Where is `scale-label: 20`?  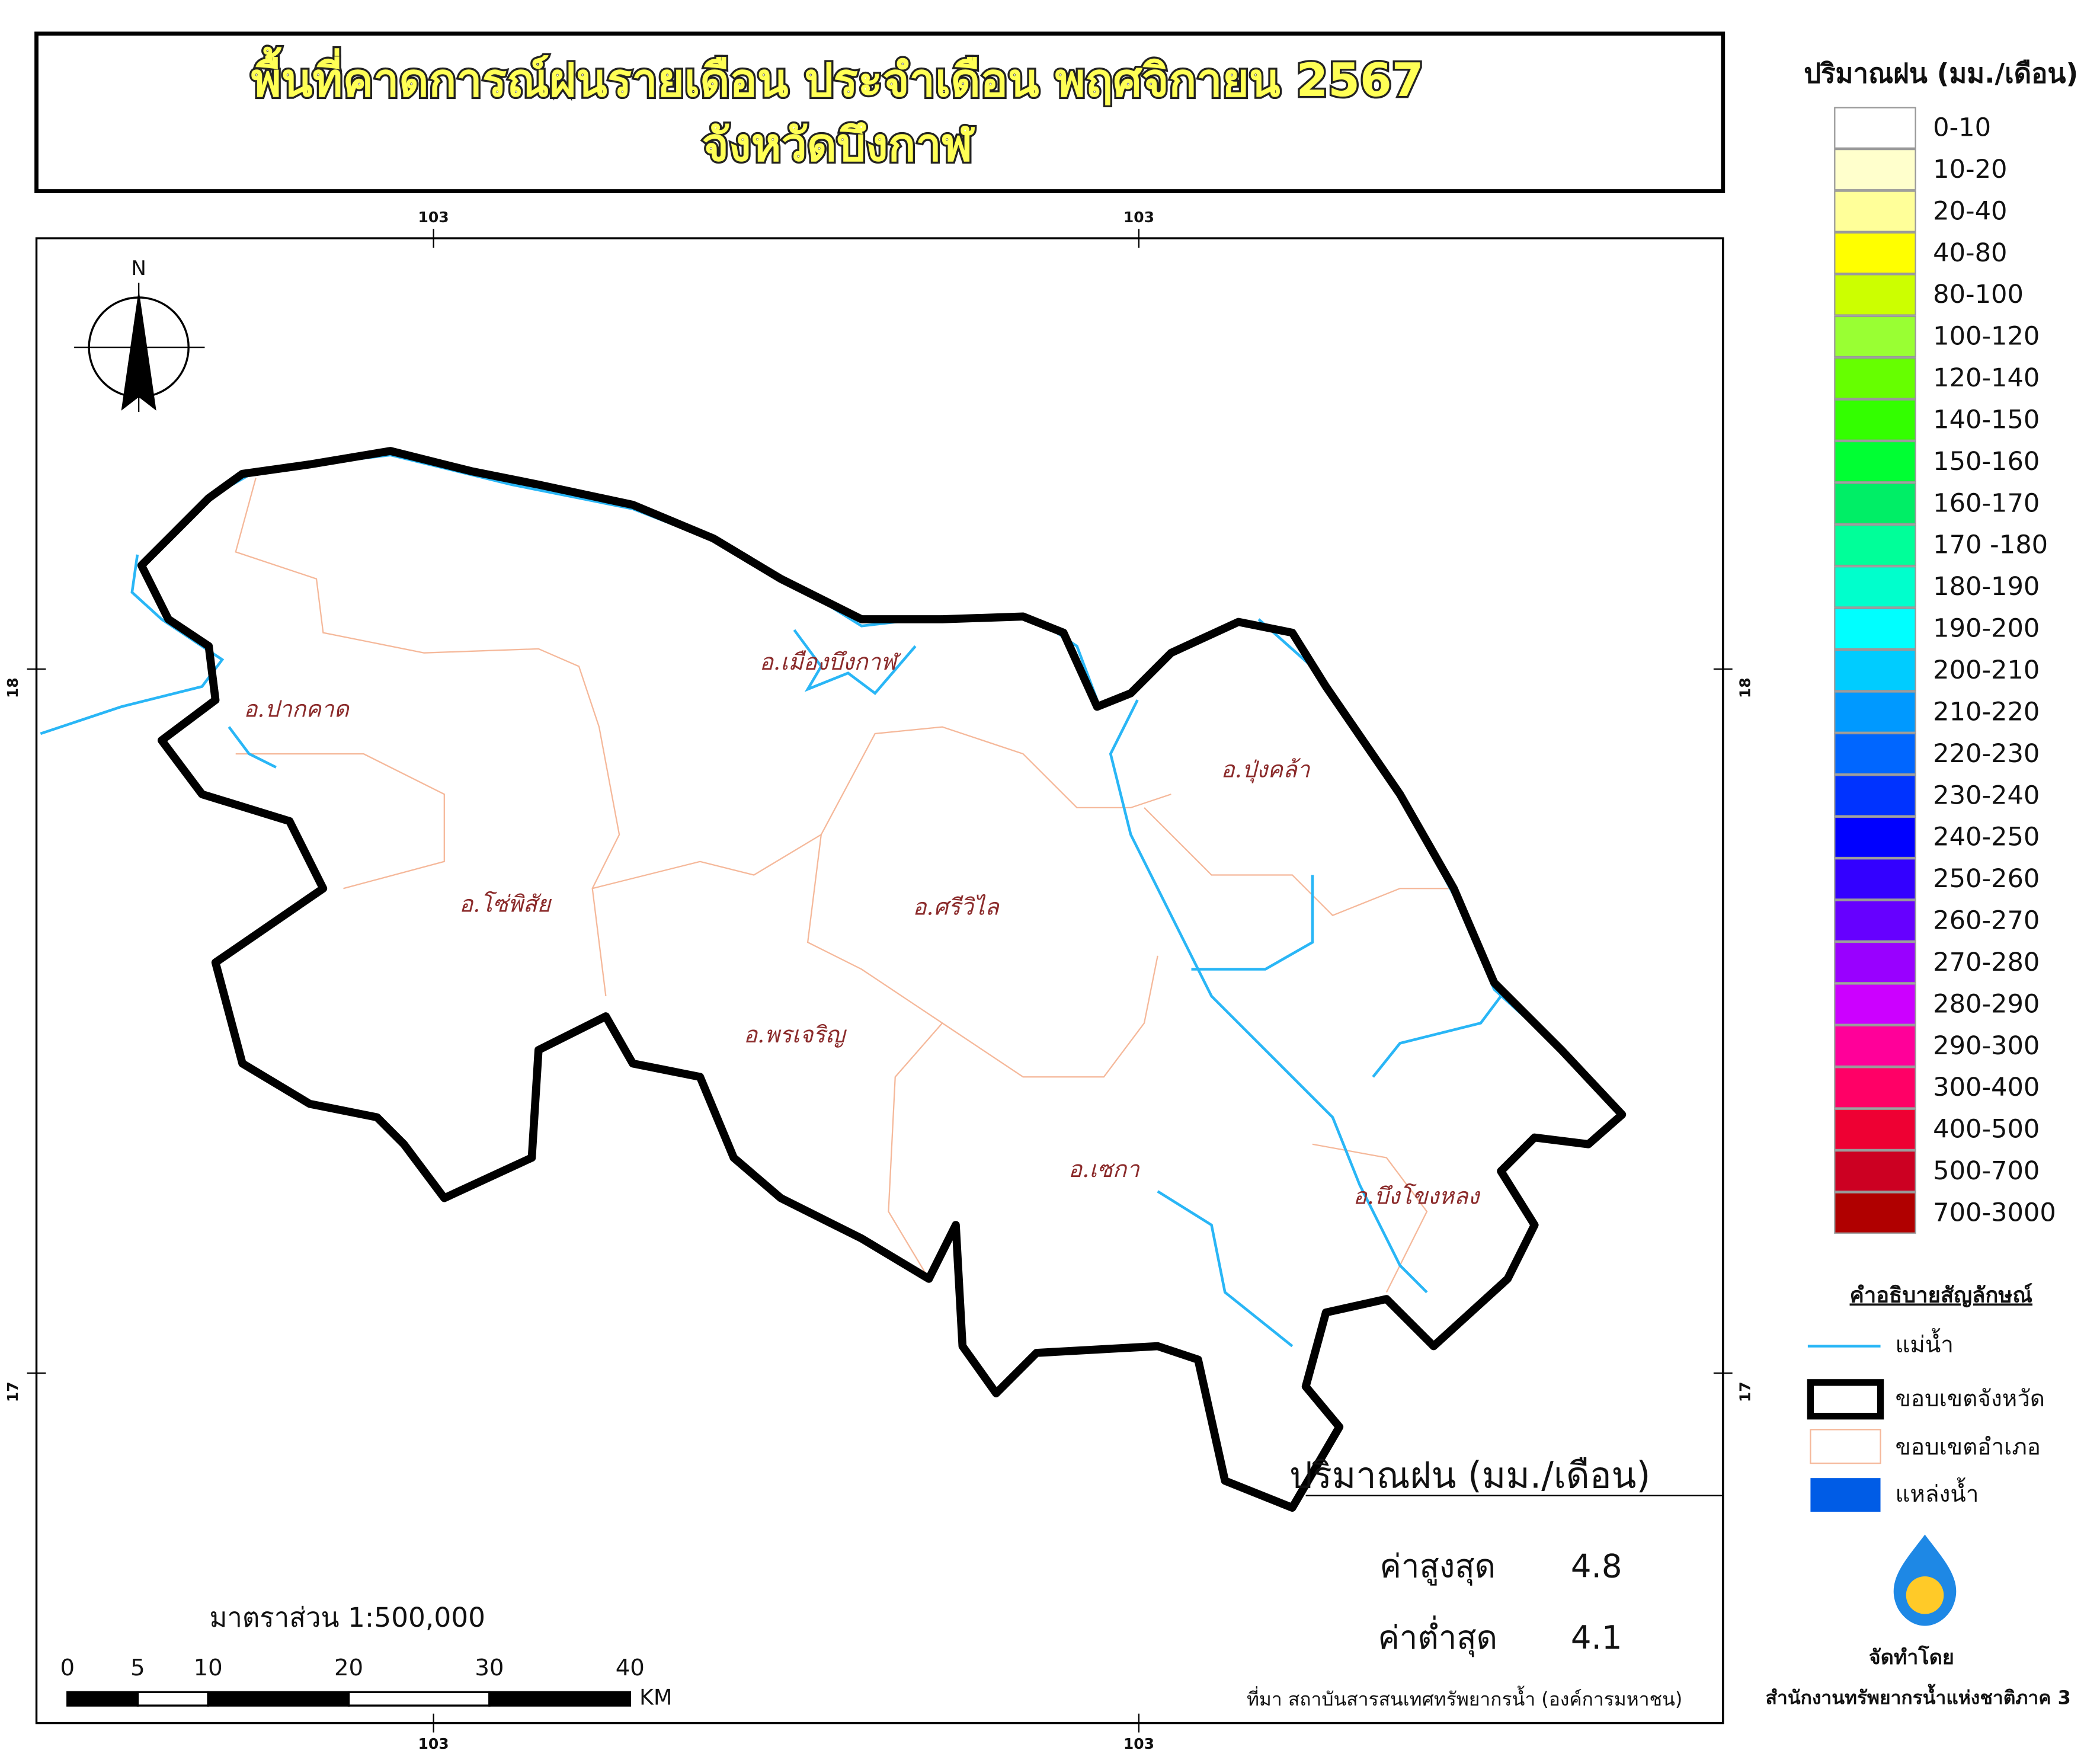 scale-label: 20 is located at coordinates (348, 1668).